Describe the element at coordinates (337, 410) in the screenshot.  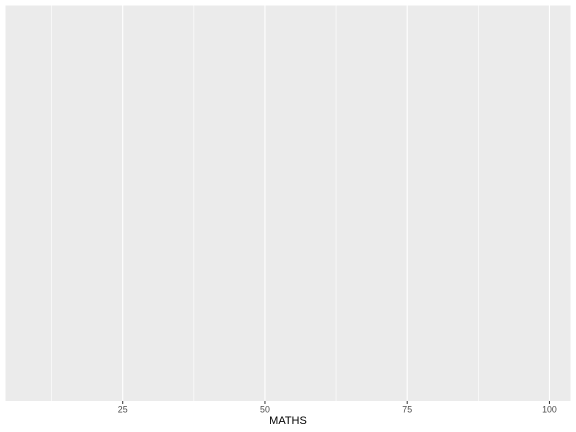
I see `x-axis-tick-labels: 25 50 75 100` at that location.